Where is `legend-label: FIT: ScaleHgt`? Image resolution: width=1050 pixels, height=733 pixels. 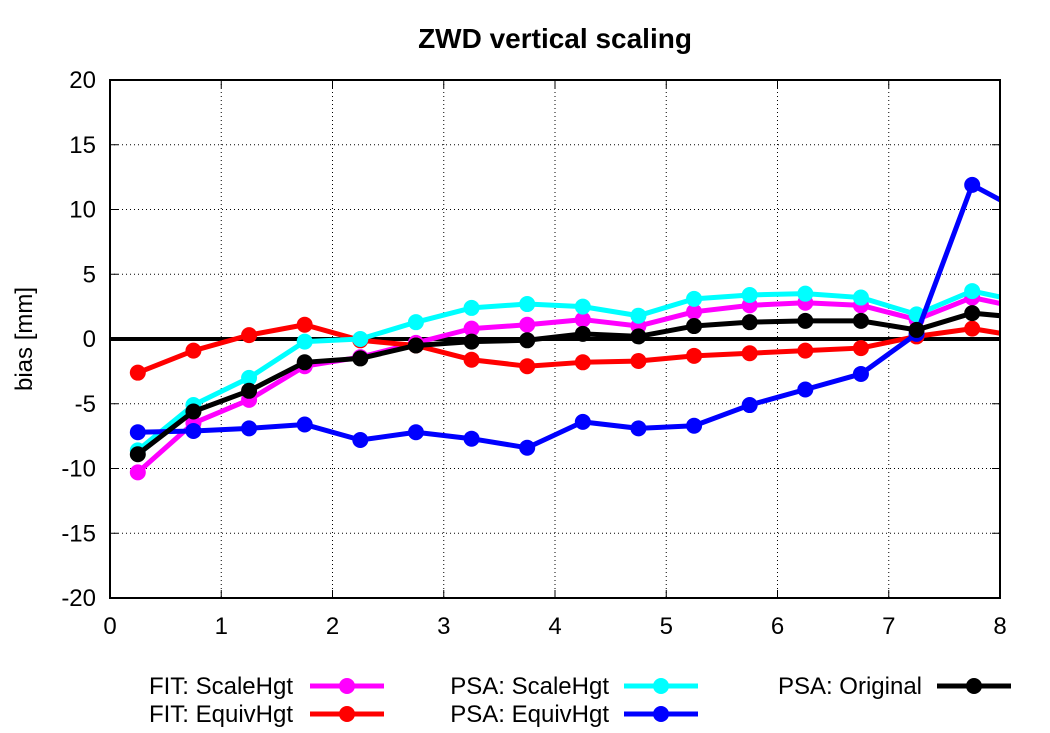 legend-label: FIT: ScaleHgt is located at coordinates (221, 686).